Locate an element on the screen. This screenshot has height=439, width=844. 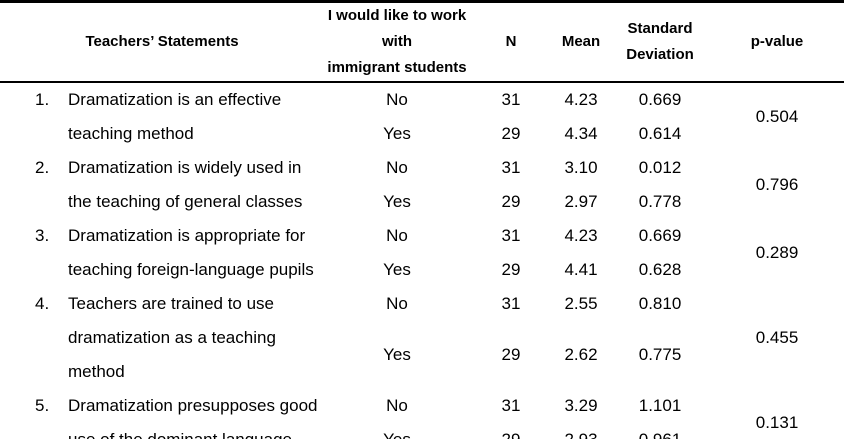
mean-cell: 2.55 is located at coordinates (581, 303).